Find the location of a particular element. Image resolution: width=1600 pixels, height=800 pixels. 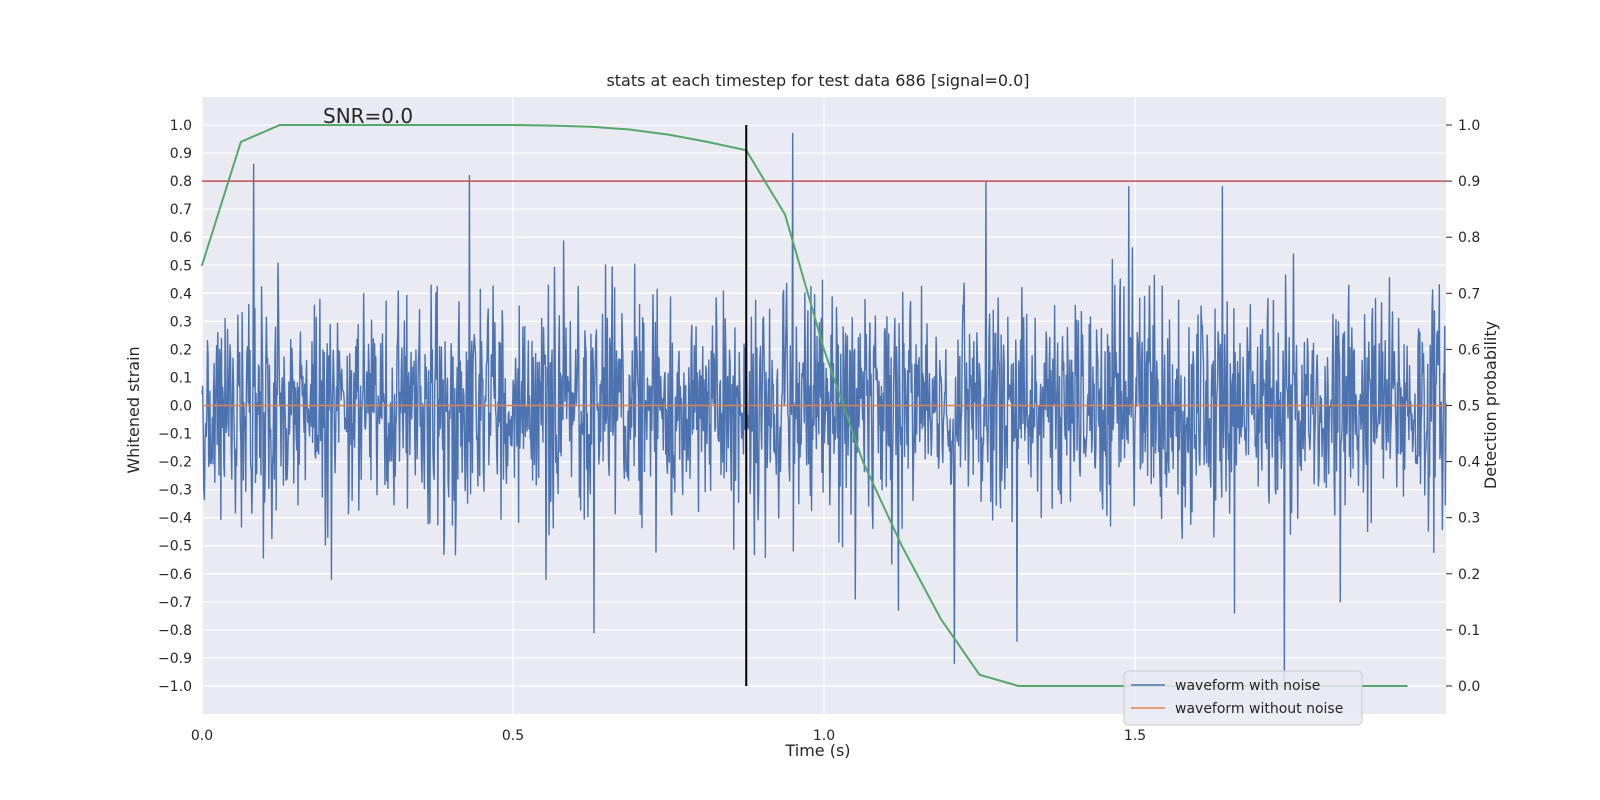

y-left-tick-label: −0.8 is located at coordinates (175, 631).